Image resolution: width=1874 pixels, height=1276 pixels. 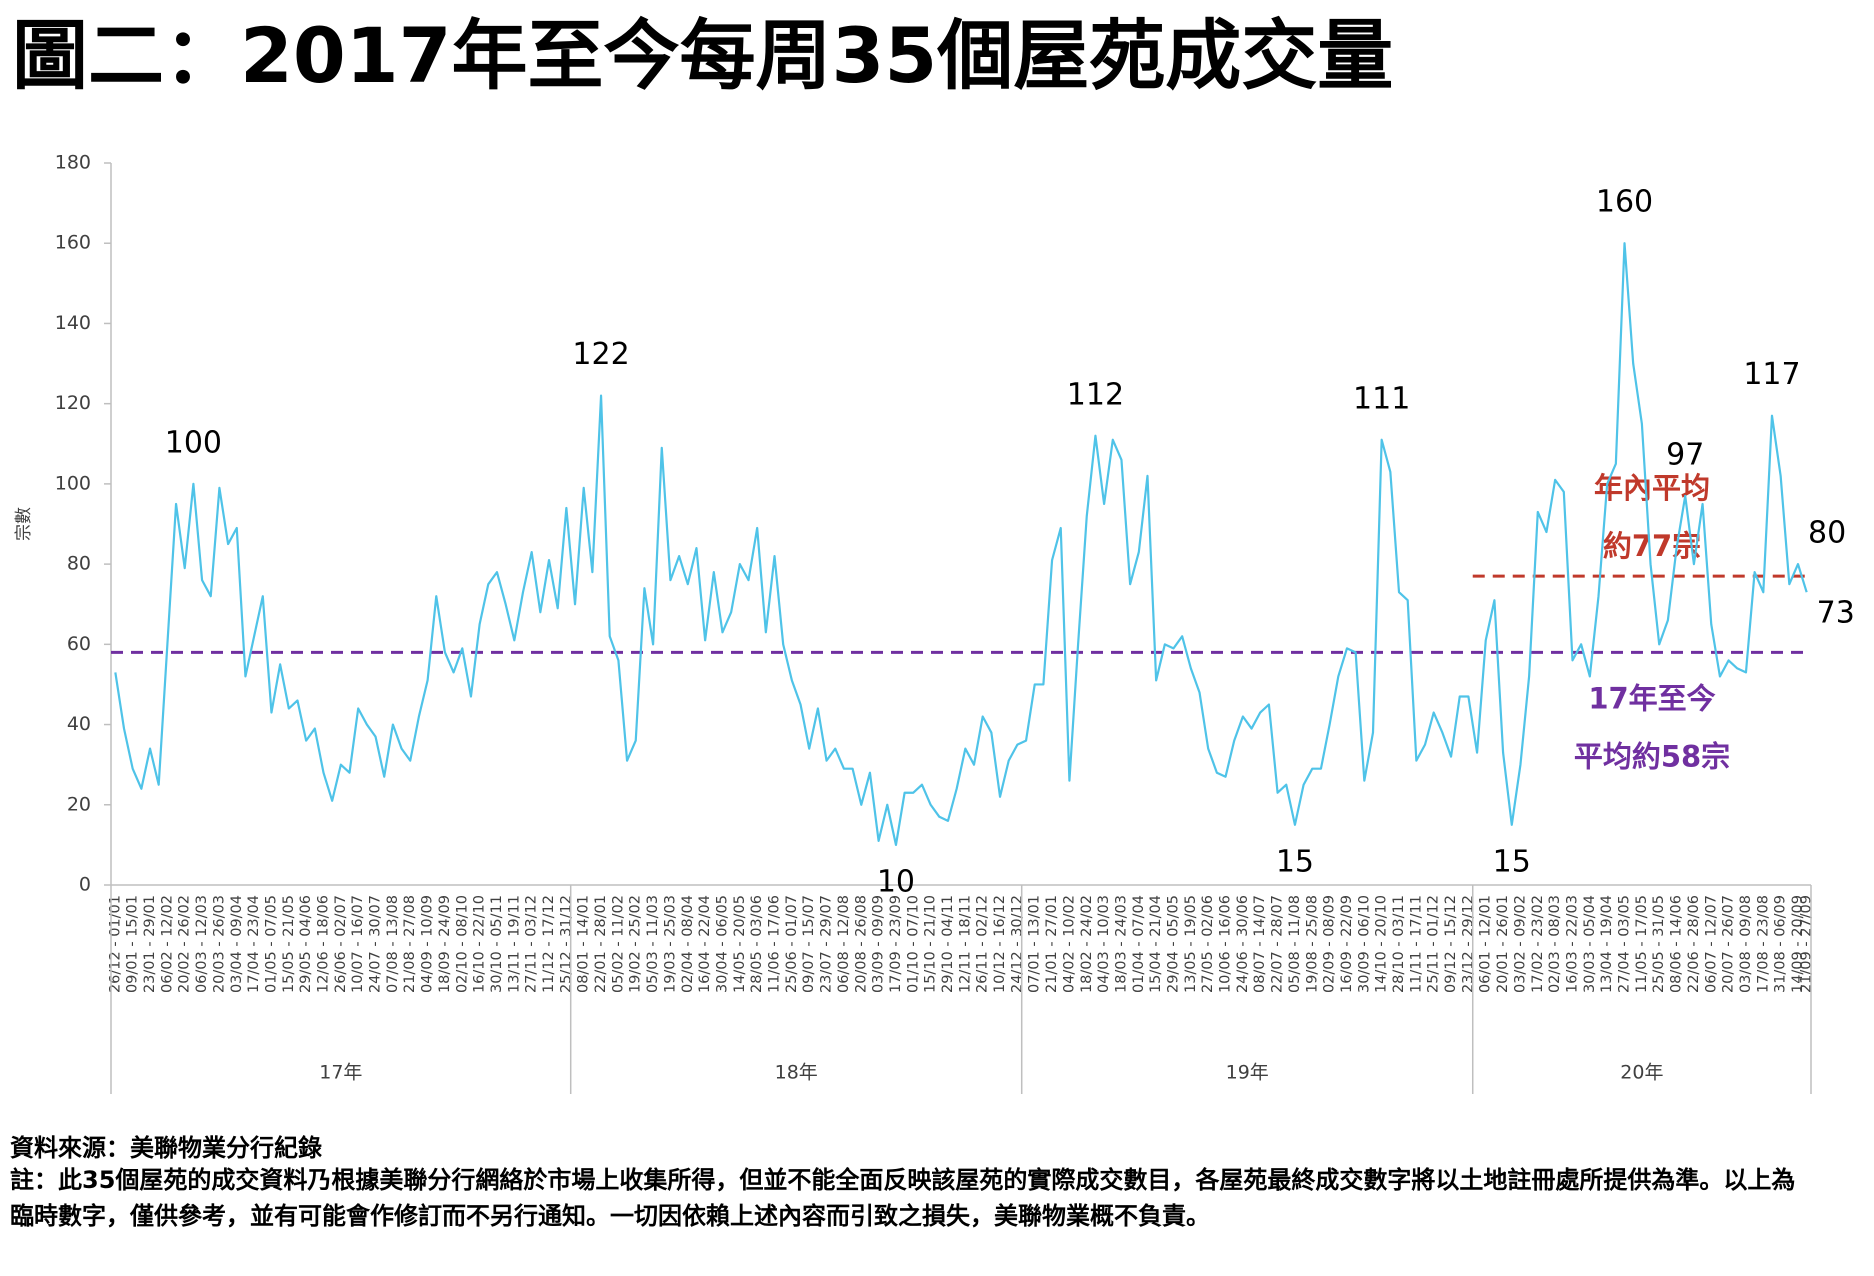 What do you see at coordinates (1399, 944) in the screenshot?
I see `x-tick-label: 28/10 - 03/11` at bounding box center [1399, 944].